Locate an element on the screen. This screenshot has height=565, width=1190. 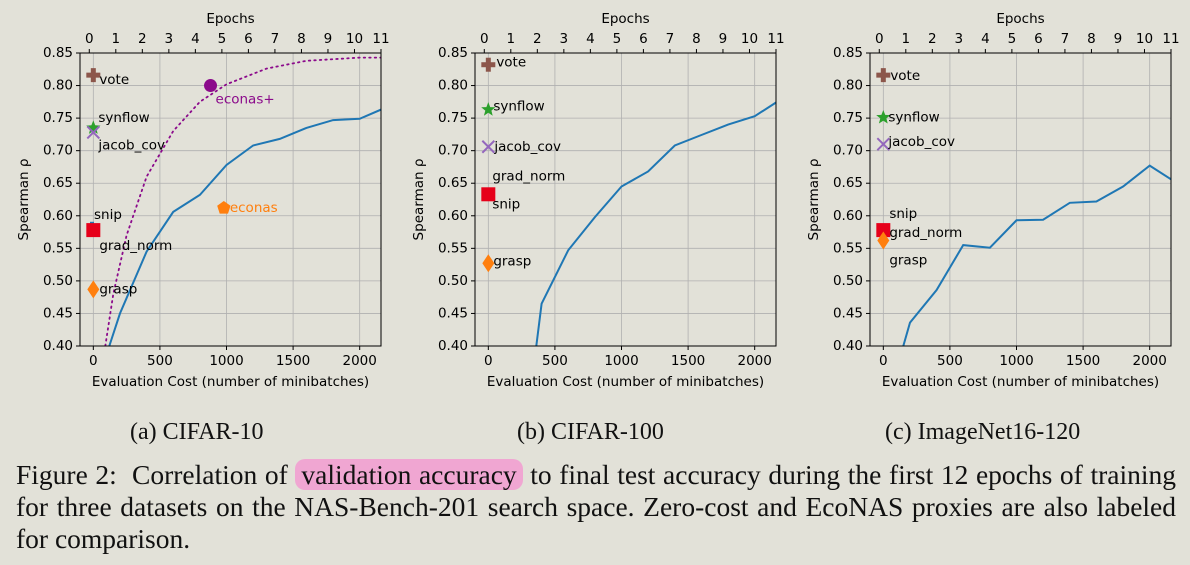
caption-label: Figure 2: is located at coordinates (66, 474).